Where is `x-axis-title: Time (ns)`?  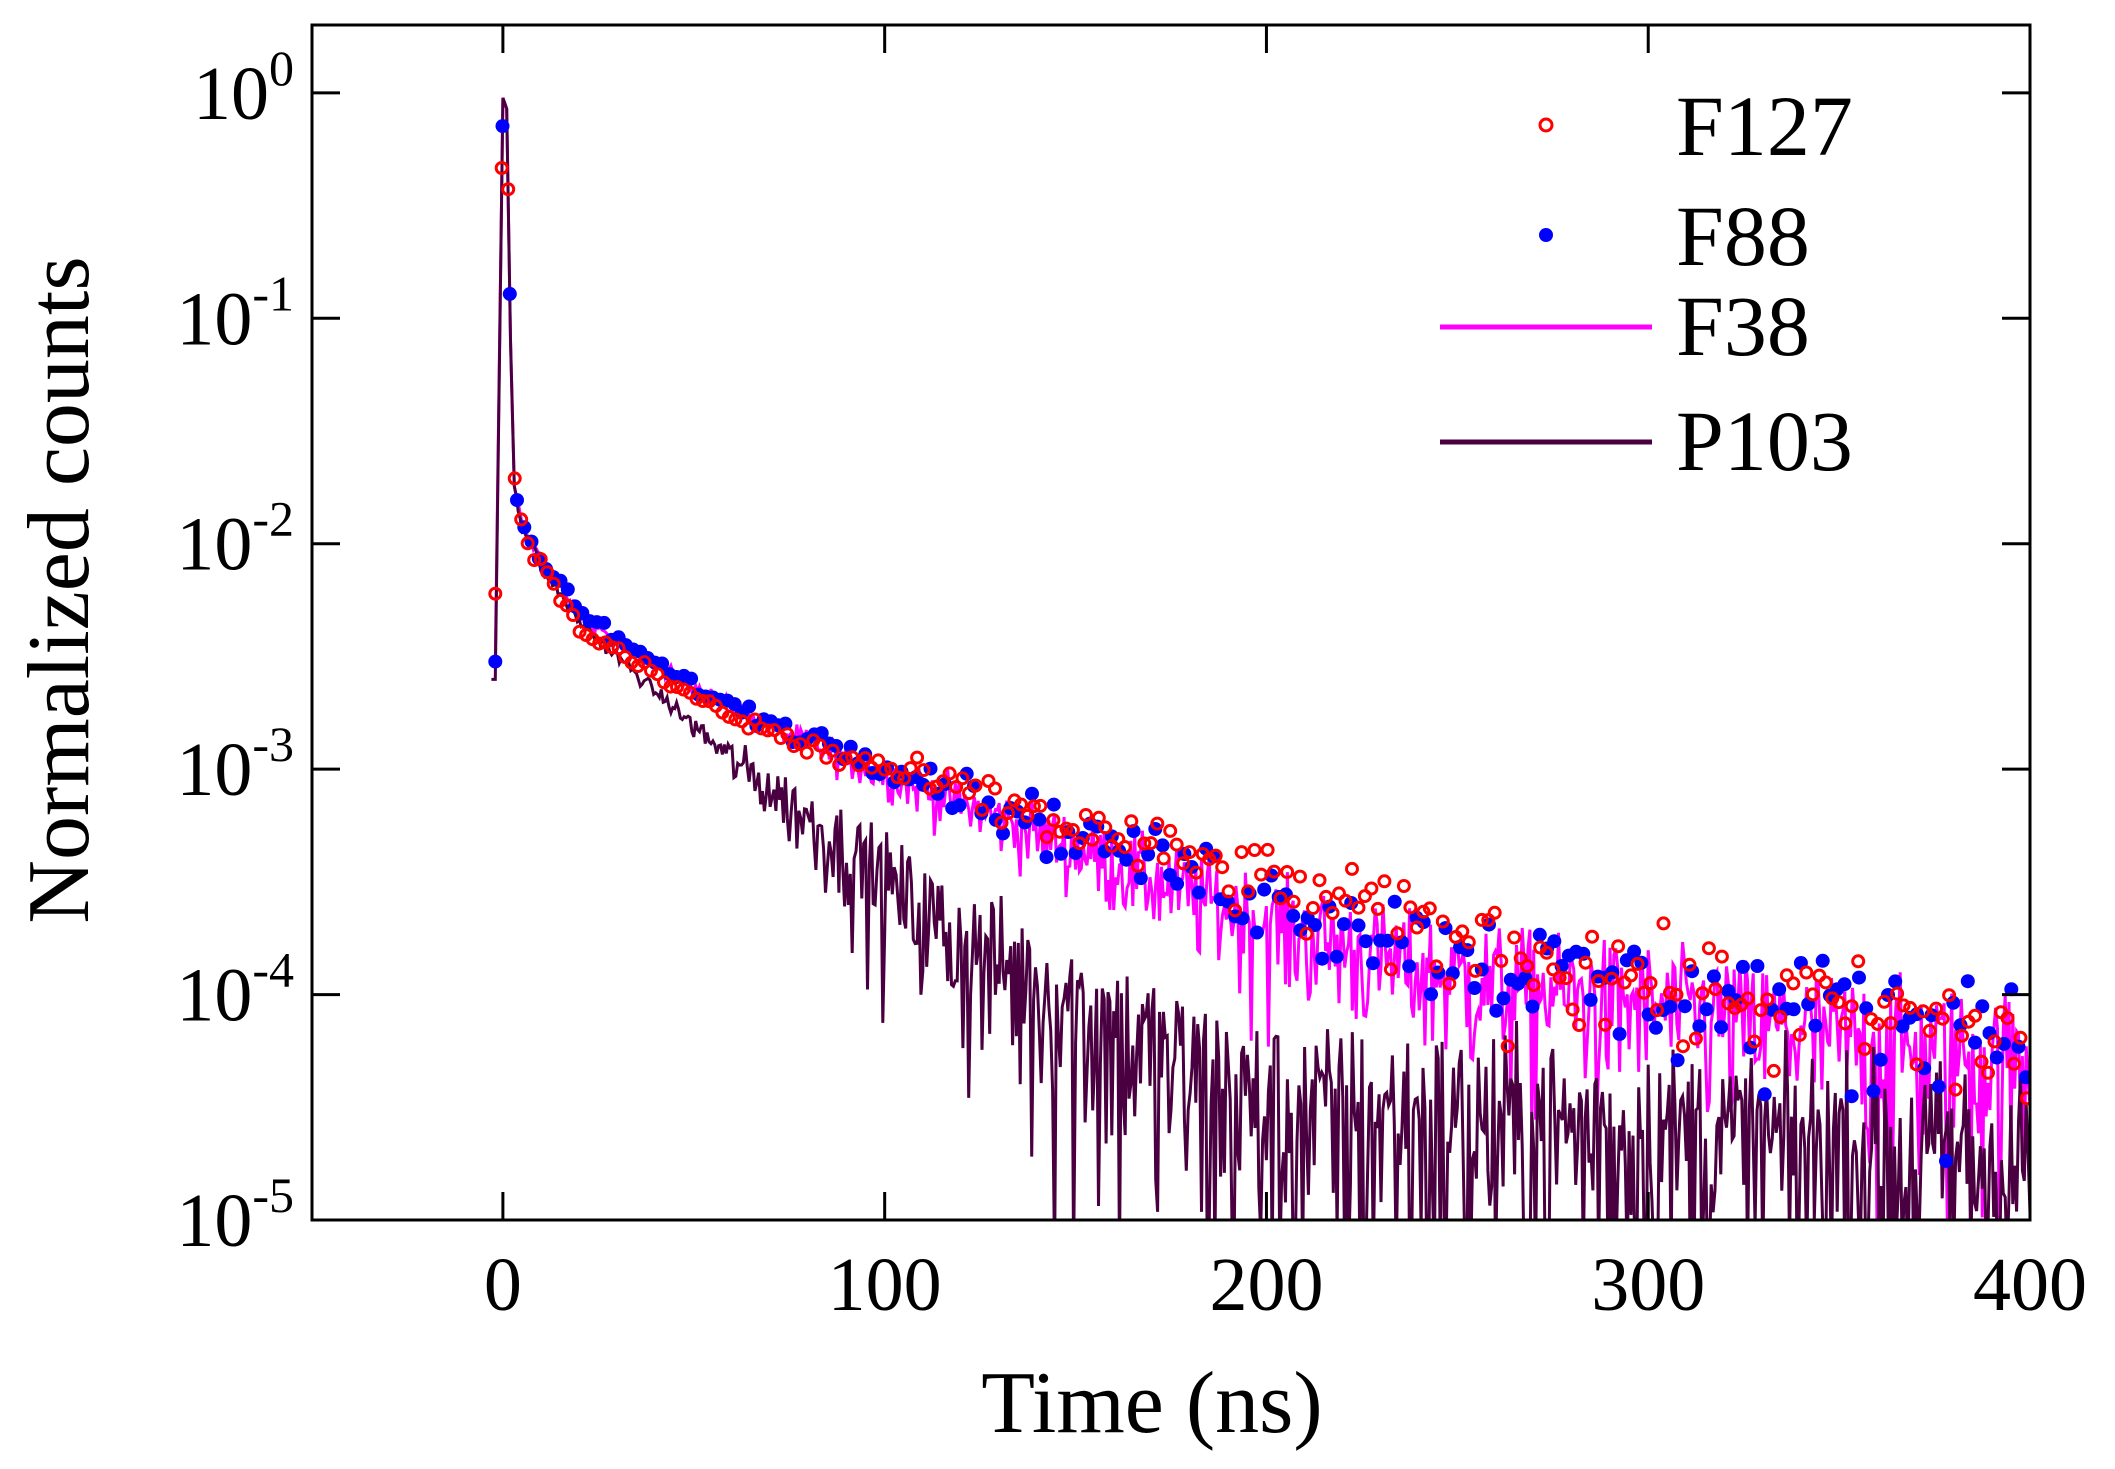 x-axis-title: Time (ns) is located at coordinates (1151, 1403).